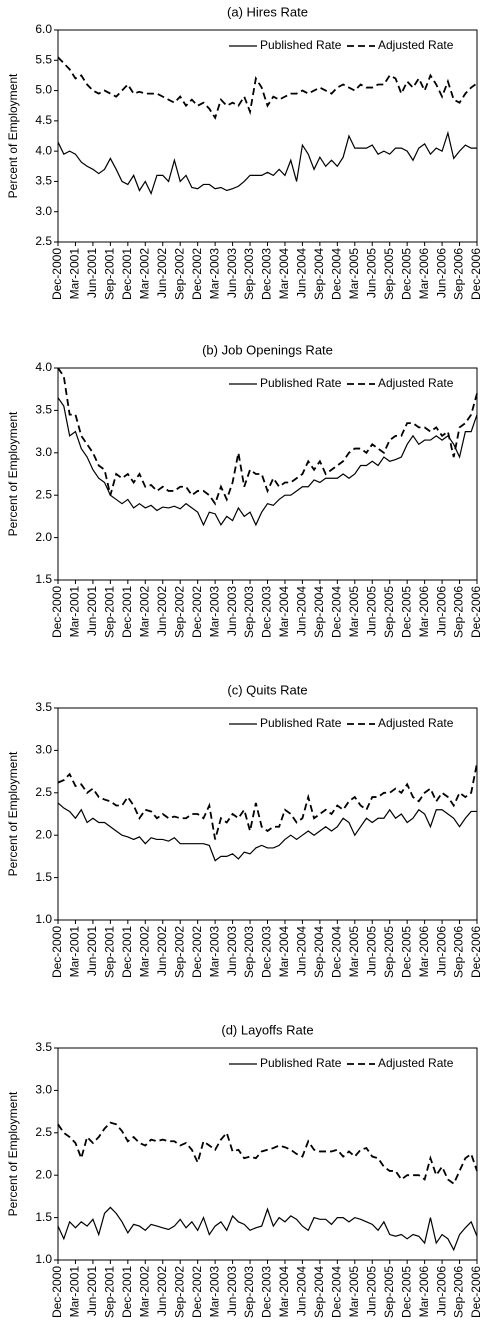 The image size is (482, 1338). I want to click on x-tick-label: Sep-2004, so click(319, 952).